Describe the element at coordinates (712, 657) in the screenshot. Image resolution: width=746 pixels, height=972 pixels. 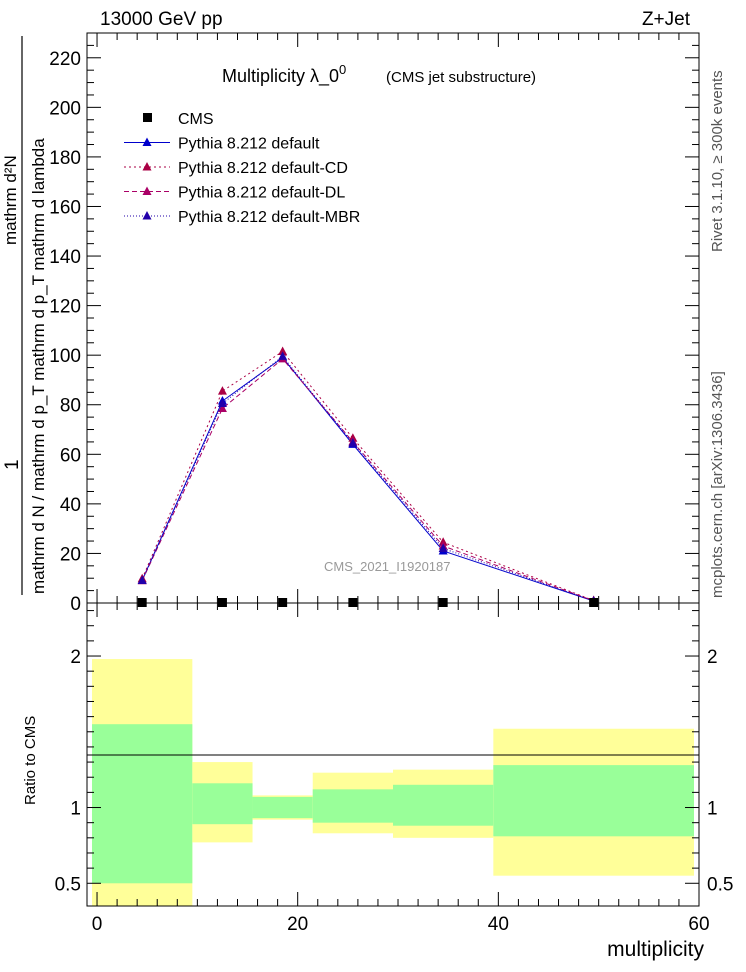
I see `ratio-y-tick-label-right: 2` at that location.